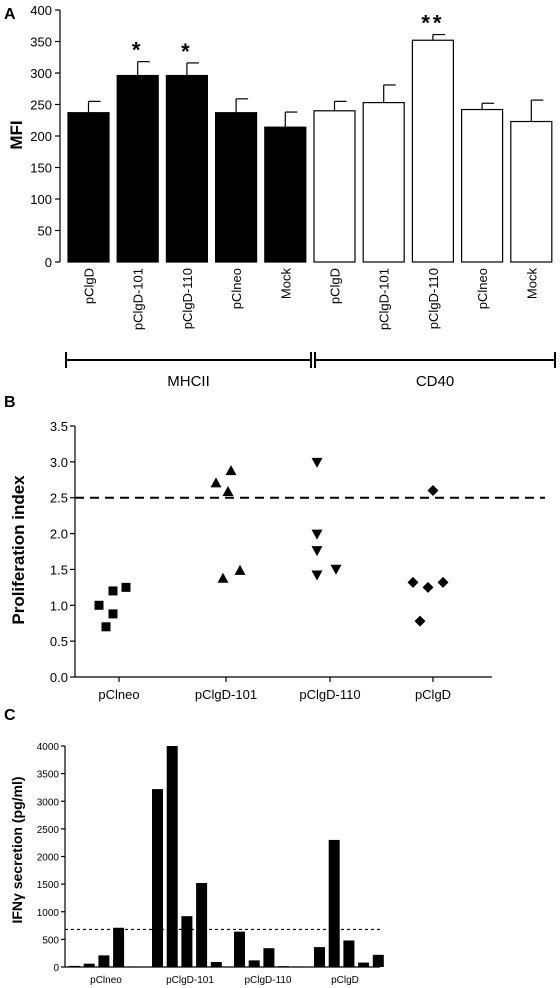 The height and width of the screenshot is (988, 560). What do you see at coordinates (435, 381) in the screenshot?
I see `chart-a-group-label: CD40` at bounding box center [435, 381].